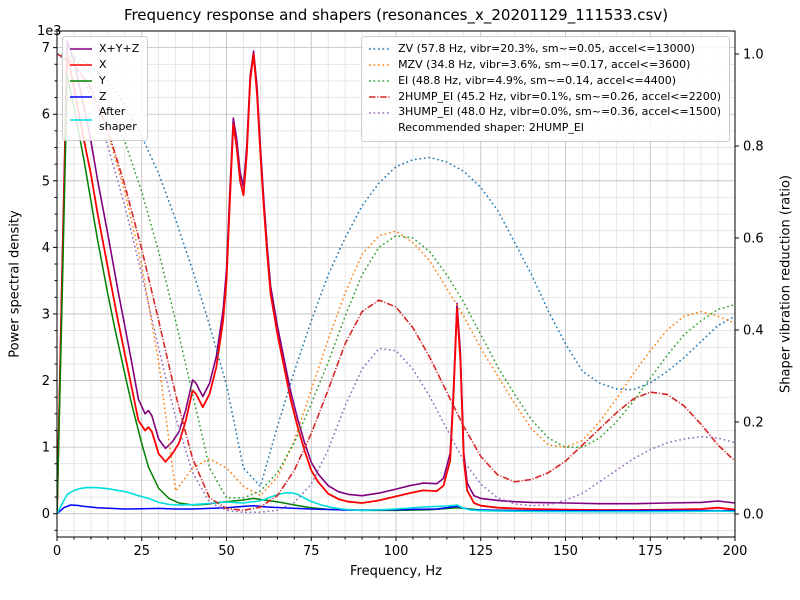 The image size is (800, 600). Describe the element at coordinates (480, 551) in the screenshot. I see `svg-text: 125` at that location.